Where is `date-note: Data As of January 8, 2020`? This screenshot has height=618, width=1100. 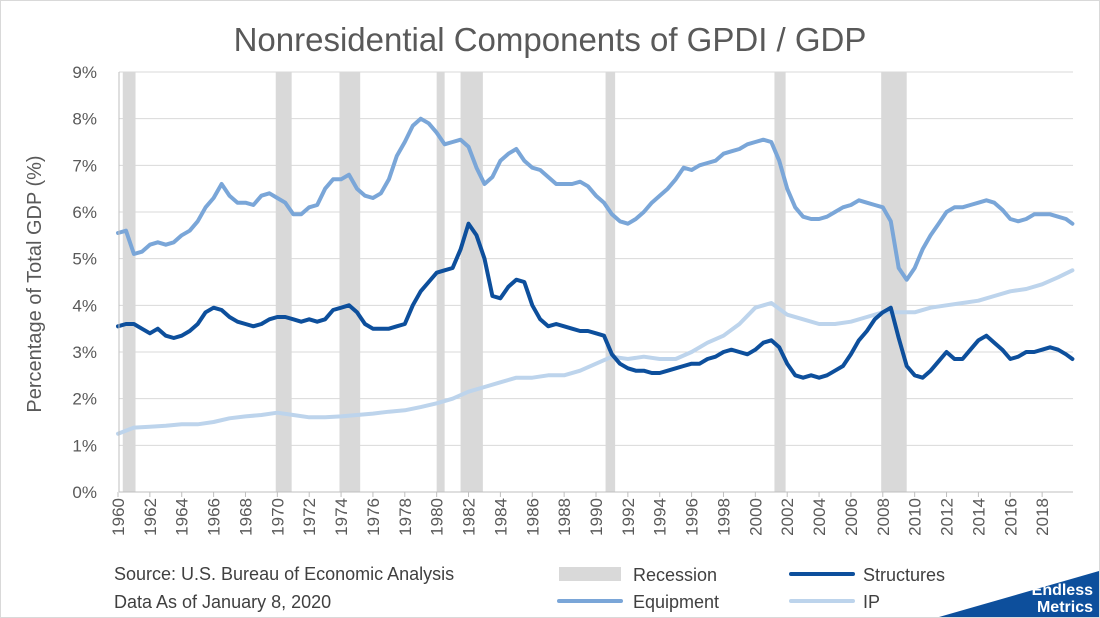 date-note: Data As of January 8, 2020 is located at coordinates (222, 602).